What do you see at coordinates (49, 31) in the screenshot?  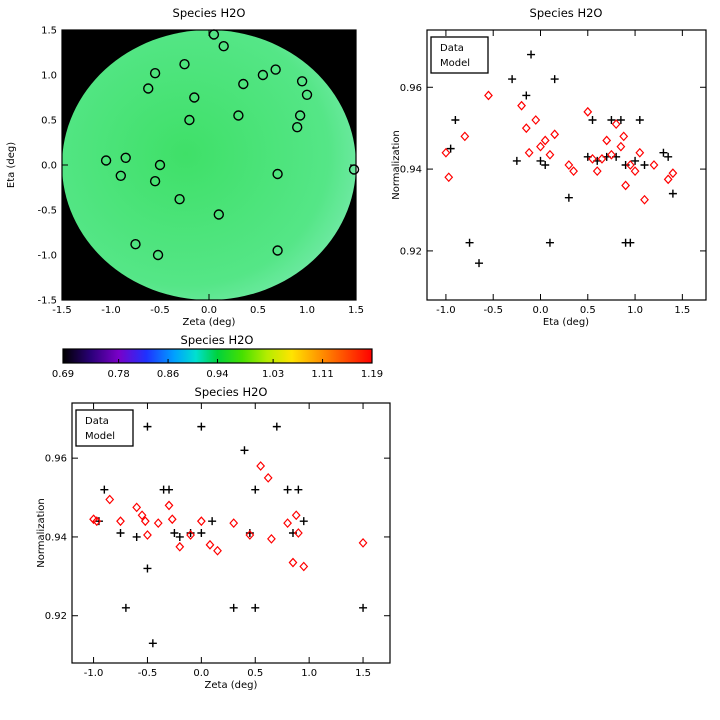 I see `y-tick-label: 1.5` at bounding box center [49, 31].